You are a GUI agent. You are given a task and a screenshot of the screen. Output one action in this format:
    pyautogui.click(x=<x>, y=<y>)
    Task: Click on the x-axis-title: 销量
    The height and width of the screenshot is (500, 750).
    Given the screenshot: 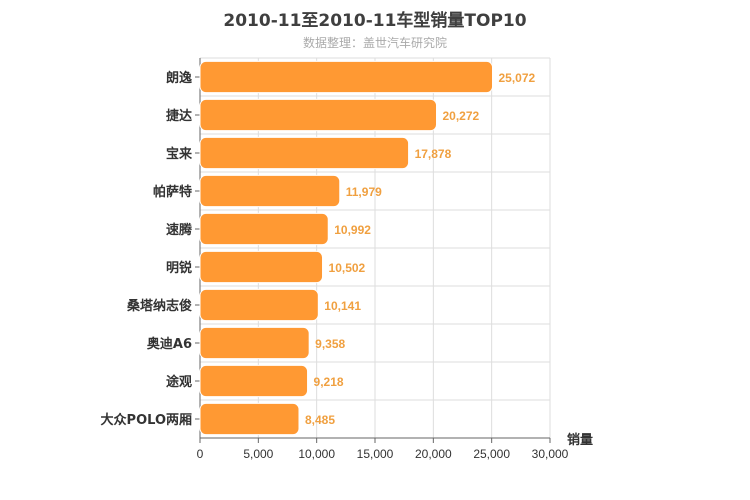 What is the action you would take?
    pyautogui.click(x=580, y=440)
    